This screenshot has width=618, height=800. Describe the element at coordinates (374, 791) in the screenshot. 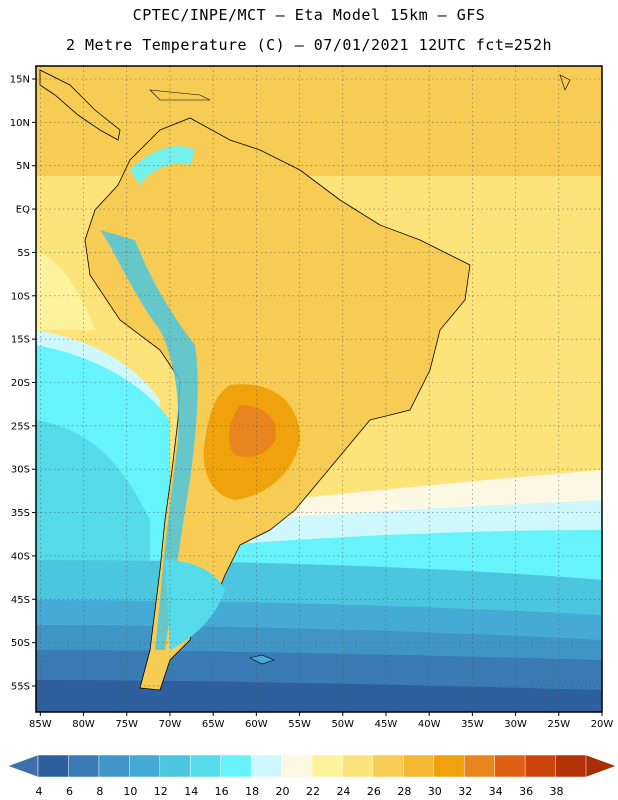

I see `colorbar-label: 26` at that location.